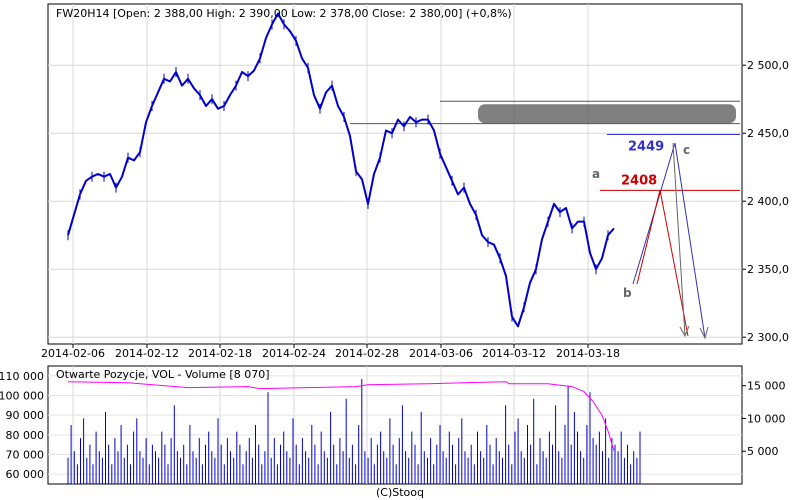 The image size is (800, 500). I want to click on y-tick-label: 2 350,0, so click(768, 269).